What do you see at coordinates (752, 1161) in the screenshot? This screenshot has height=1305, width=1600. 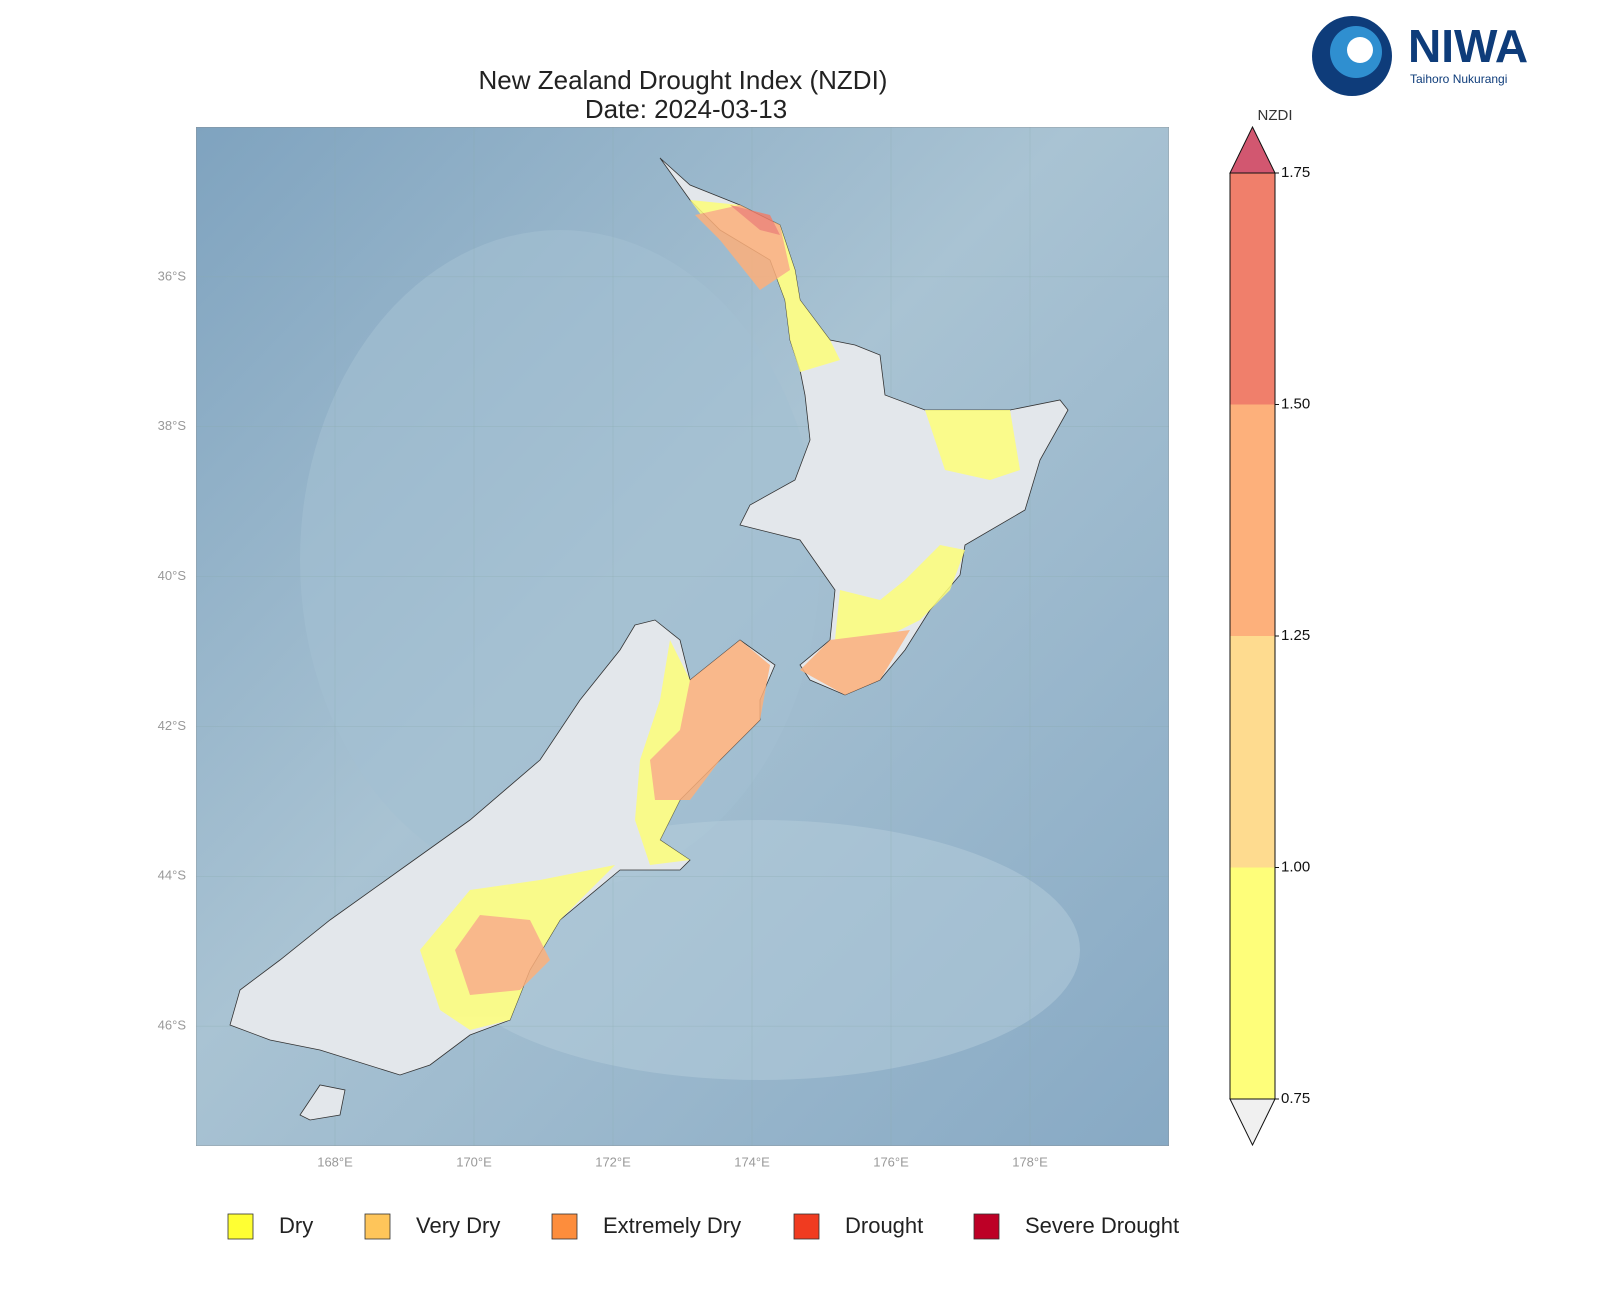 I see `x-tick-label: 174°E` at bounding box center [752, 1161].